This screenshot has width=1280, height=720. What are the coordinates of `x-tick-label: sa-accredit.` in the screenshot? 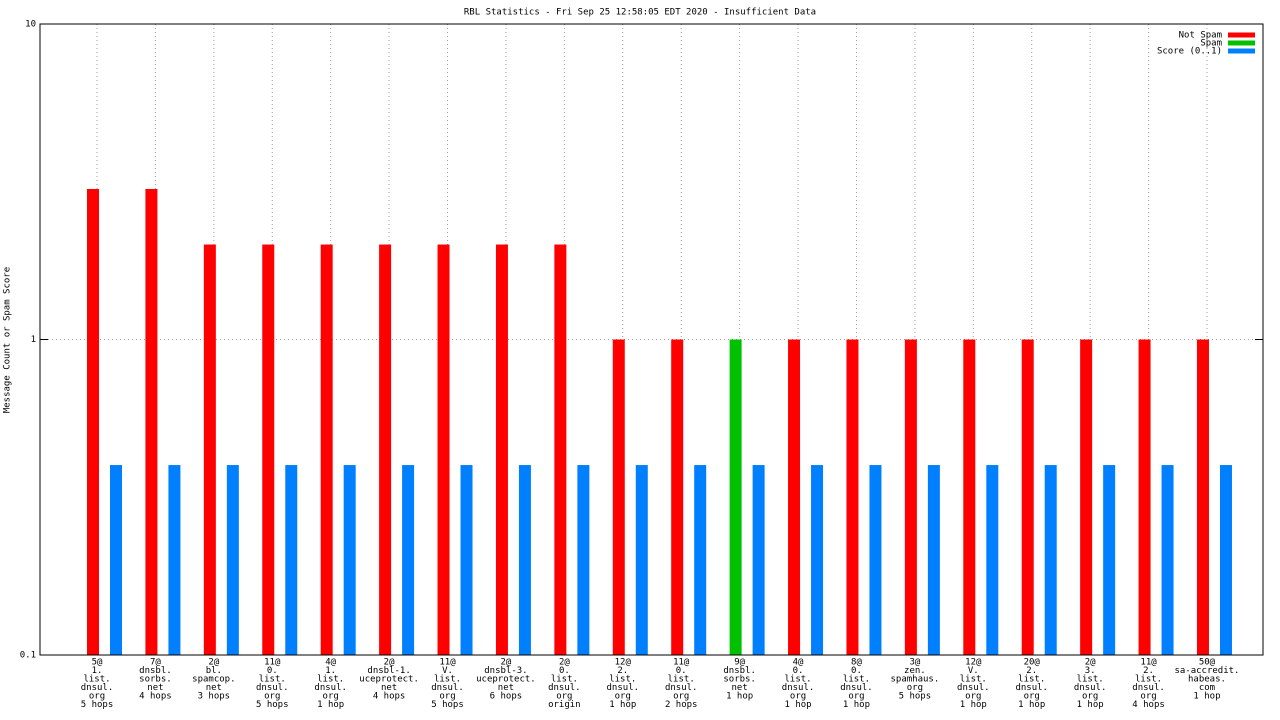 It's located at (1206, 671).